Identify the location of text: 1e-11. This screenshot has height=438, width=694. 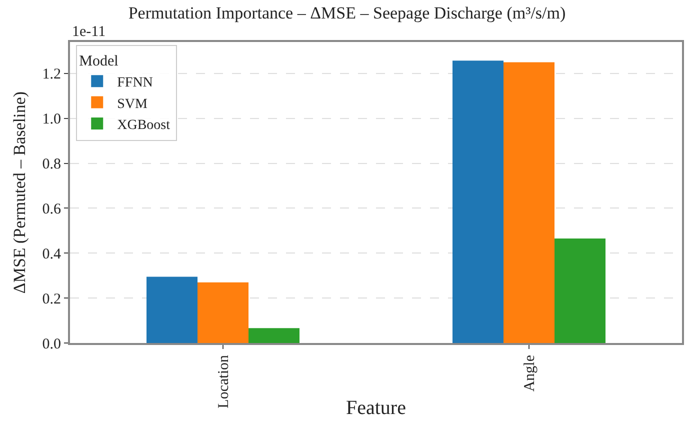
(89, 32).